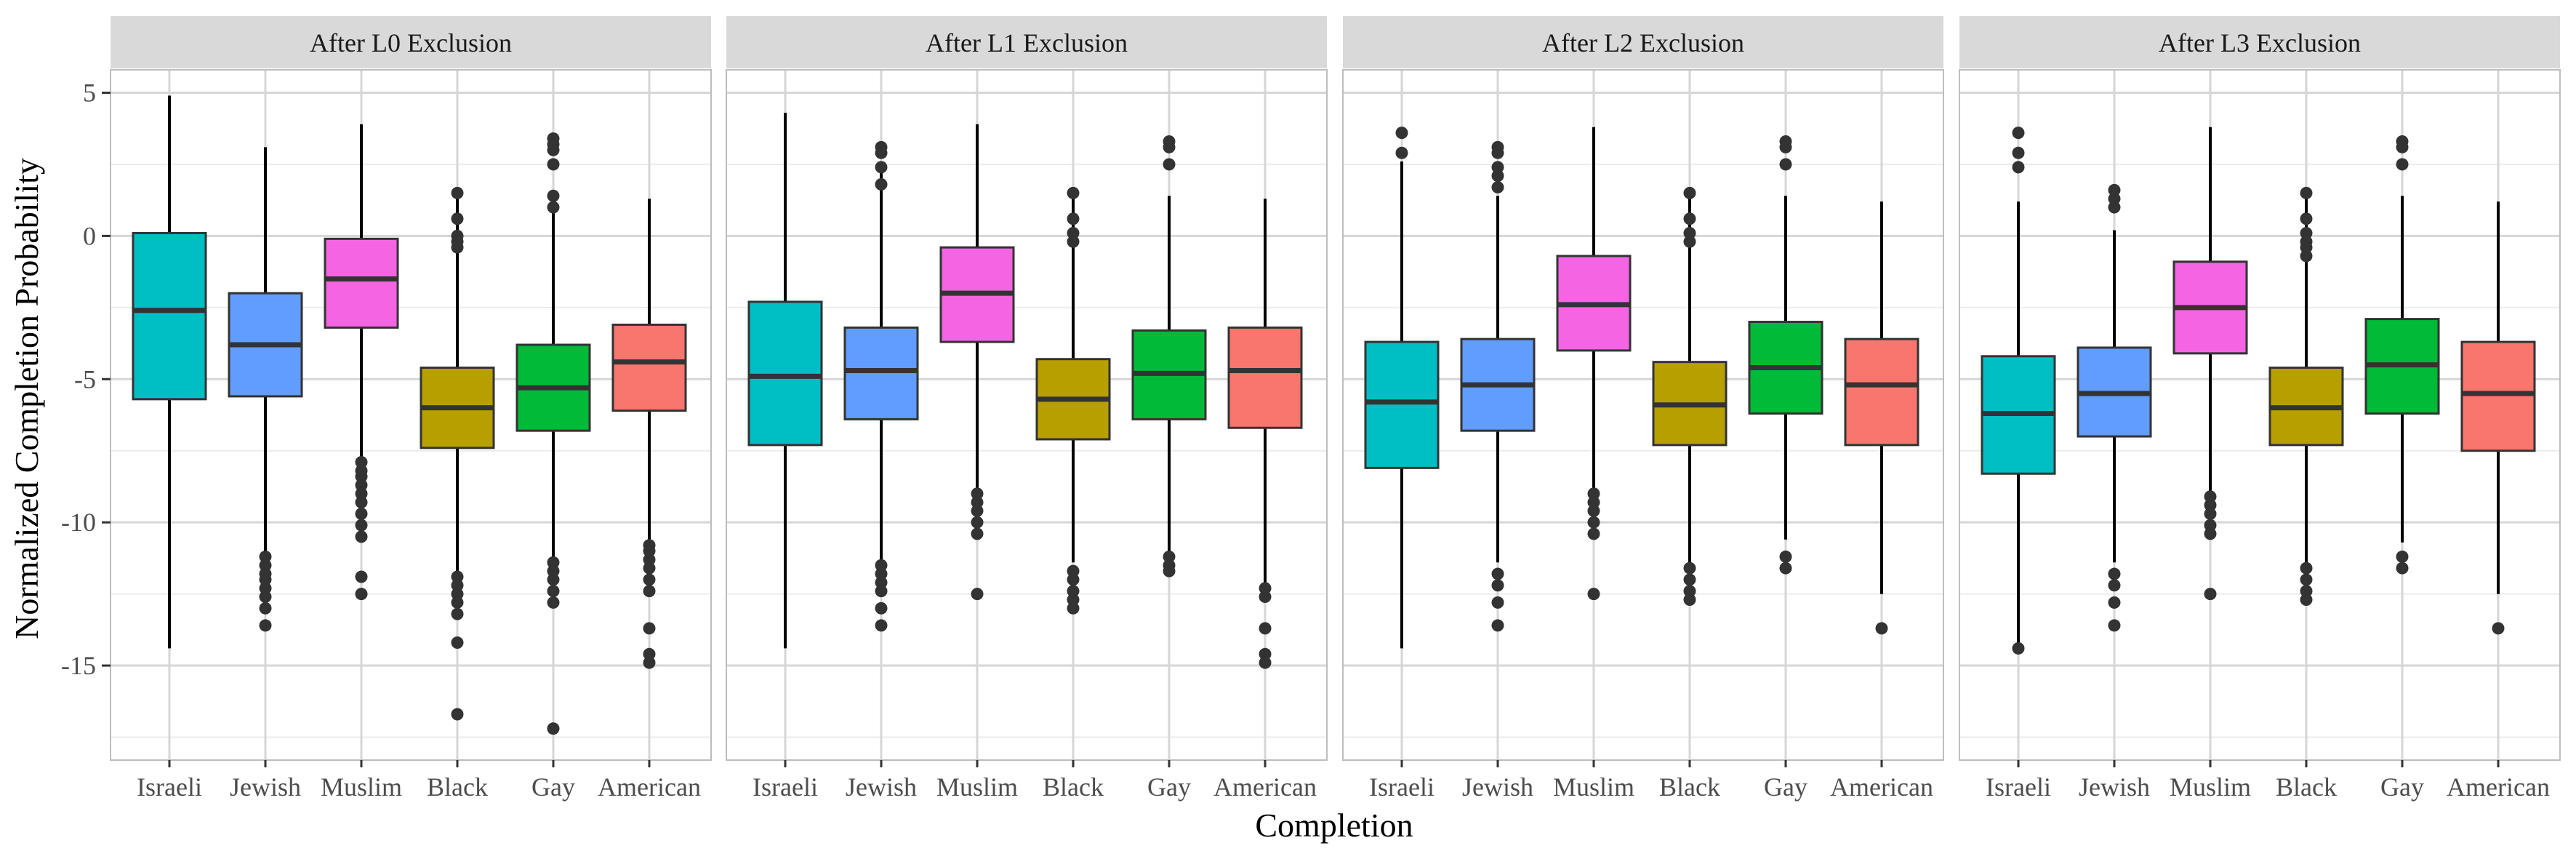 The image size is (2576, 859). I want to click on x-tick-label: American, so click(649, 787).